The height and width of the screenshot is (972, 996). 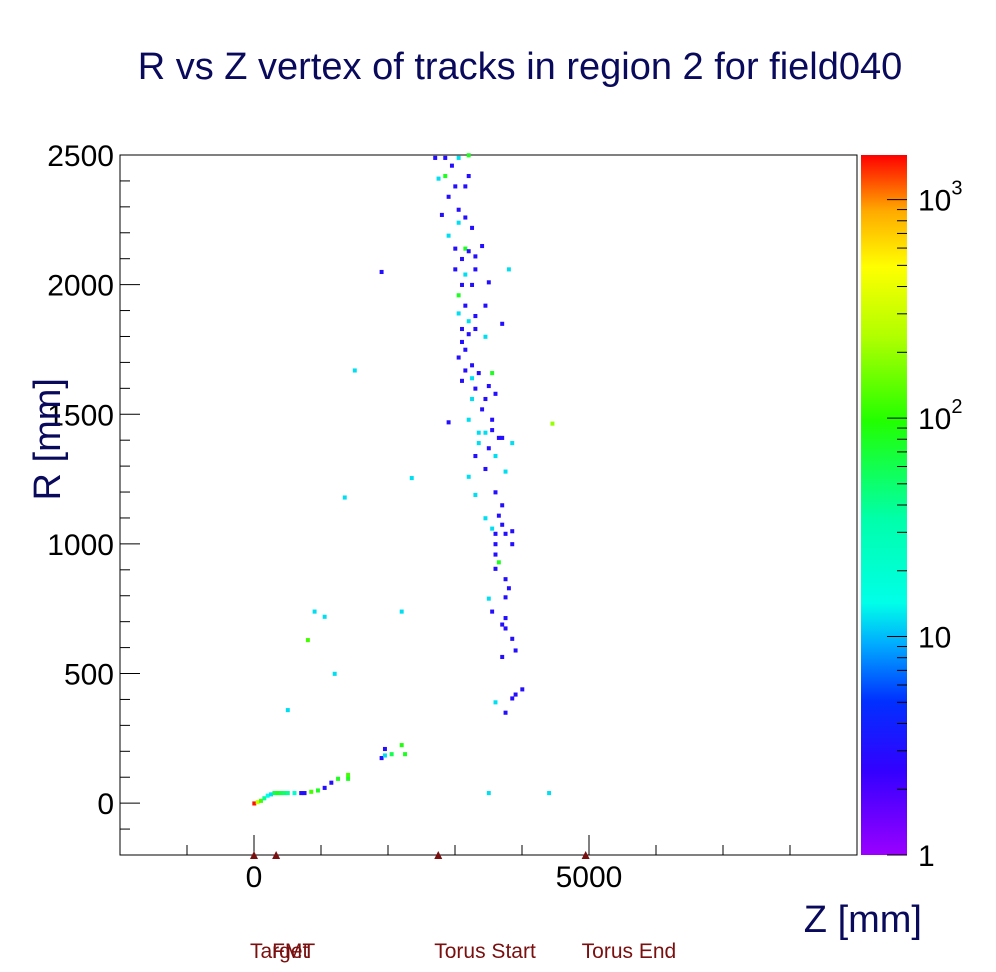 I want to click on detector-marker-label: Target, so click(x=279, y=951).